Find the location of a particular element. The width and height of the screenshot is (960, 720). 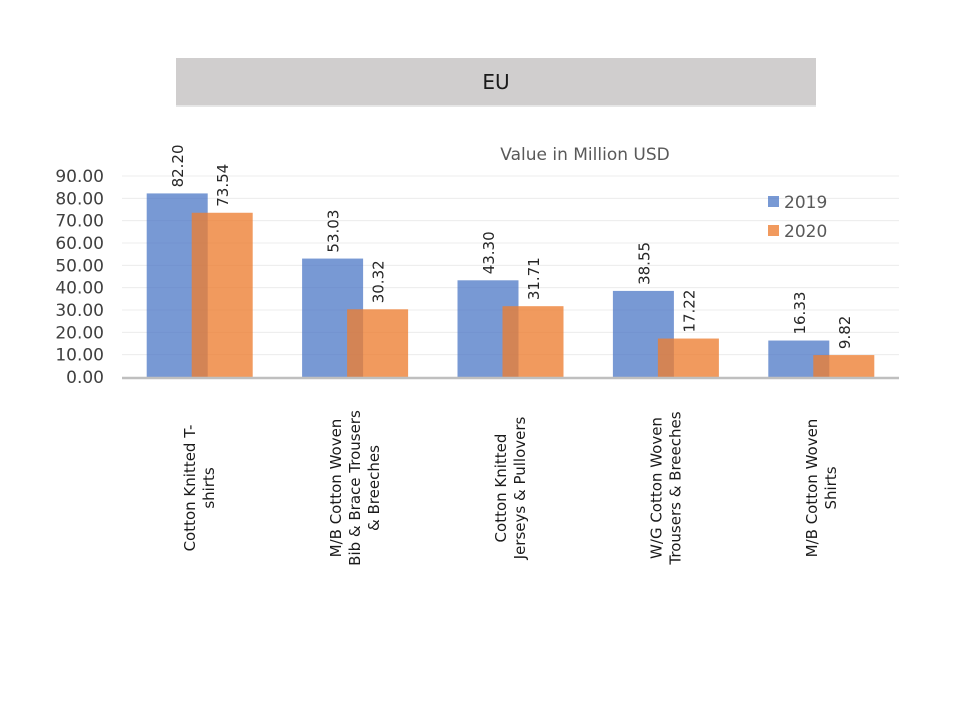

y-tick-label: 20.00 is located at coordinates (79, 333).